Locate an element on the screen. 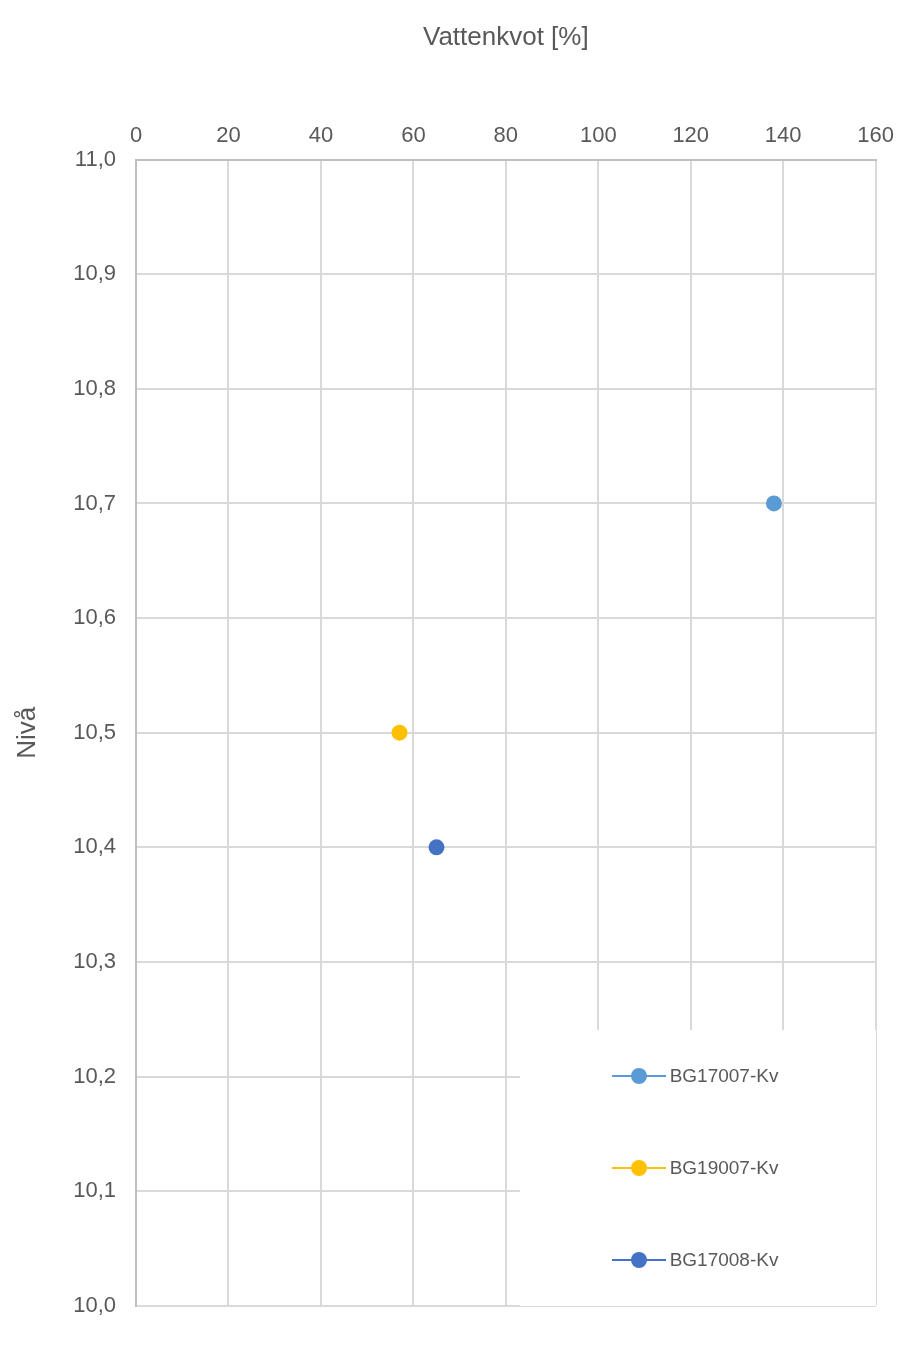  x-tick-label: 120 is located at coordinates (691, 135).